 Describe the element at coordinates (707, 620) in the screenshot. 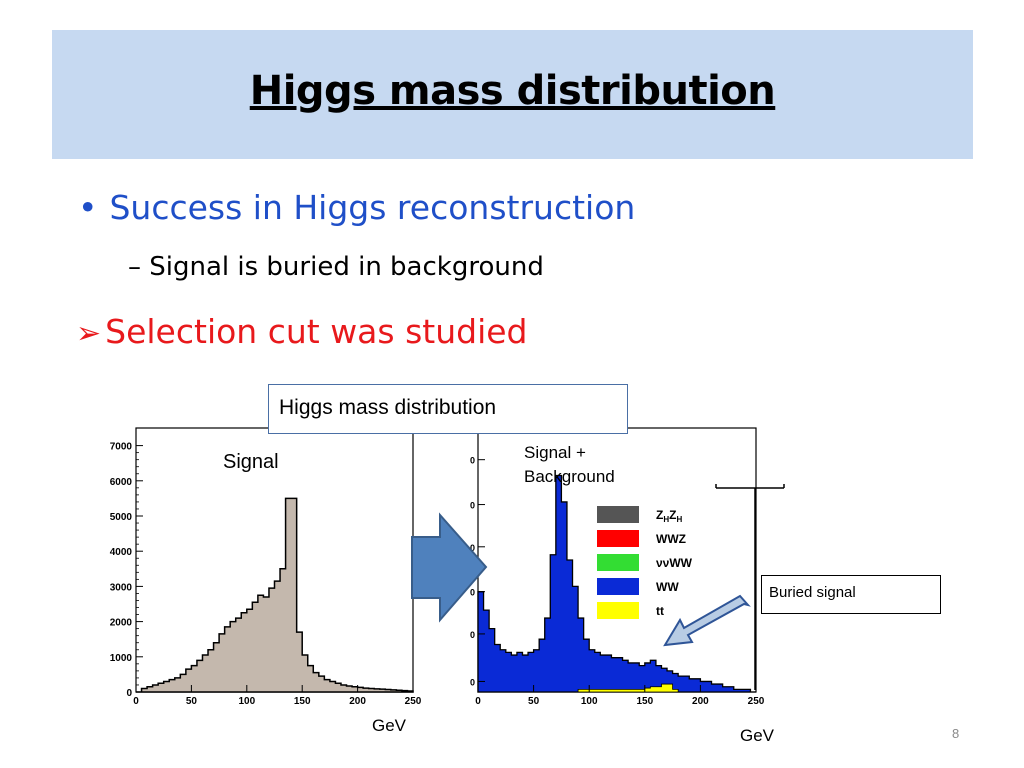

I see `buried-signal-arrow-icon` at that location.